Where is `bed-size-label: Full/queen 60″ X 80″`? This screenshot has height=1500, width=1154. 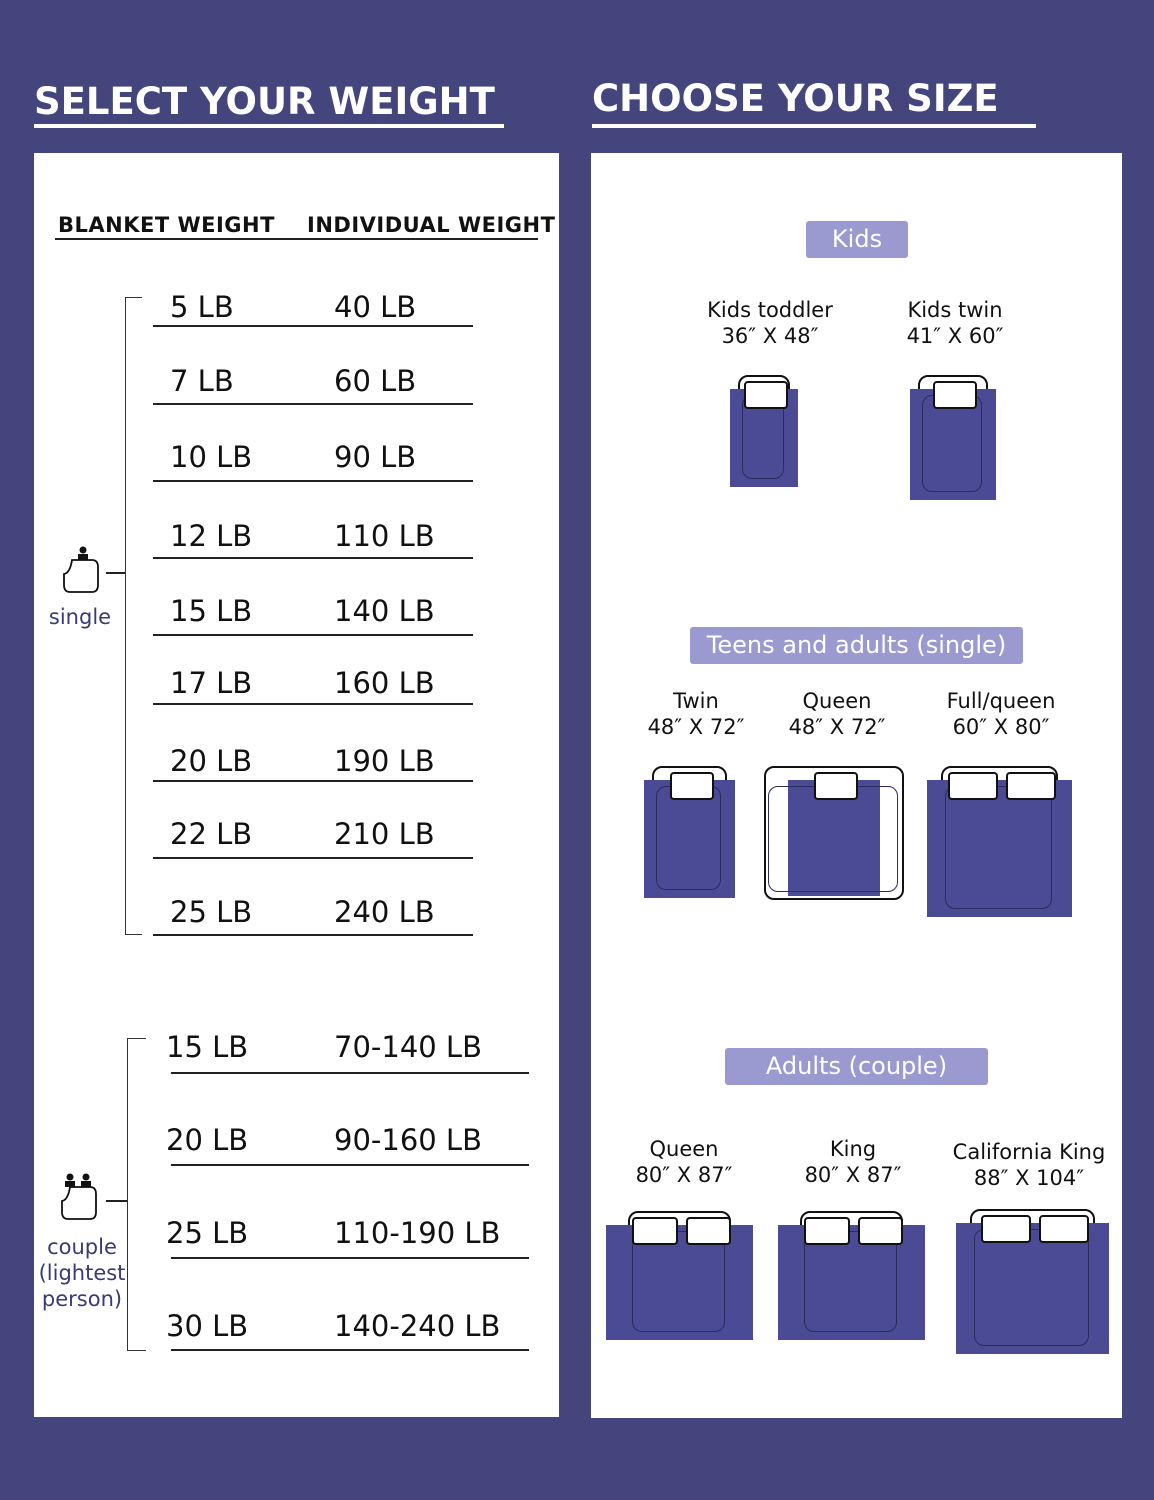 bed-size-label: Full/queen 60″ X 80″ is located at coordinates (1001, 714).